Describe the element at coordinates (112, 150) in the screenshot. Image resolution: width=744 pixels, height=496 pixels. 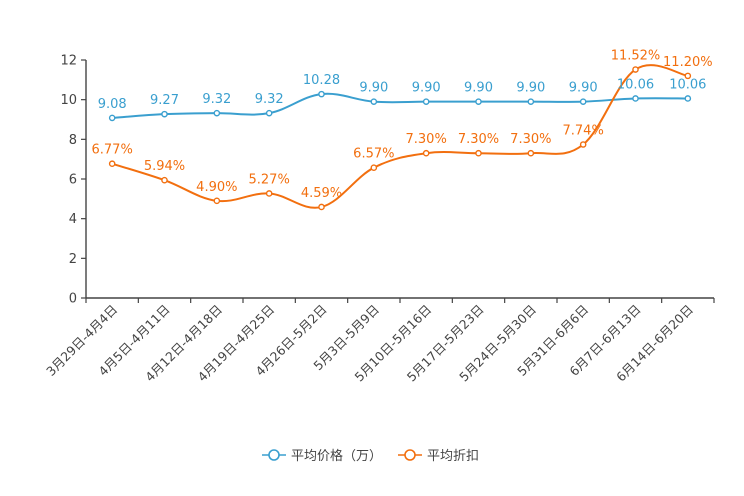
I see `data-label: 6.77%` at that location.